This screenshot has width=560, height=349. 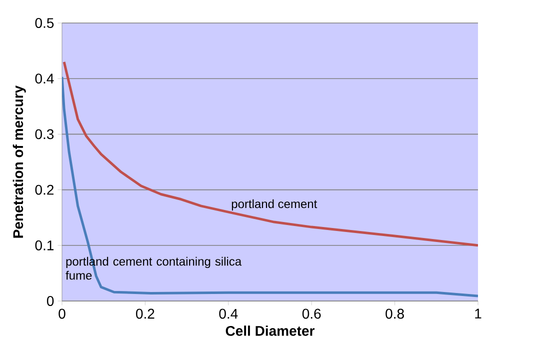 I want to click on series-label: portland cement containing silica fume, so click(x=154, y=268).